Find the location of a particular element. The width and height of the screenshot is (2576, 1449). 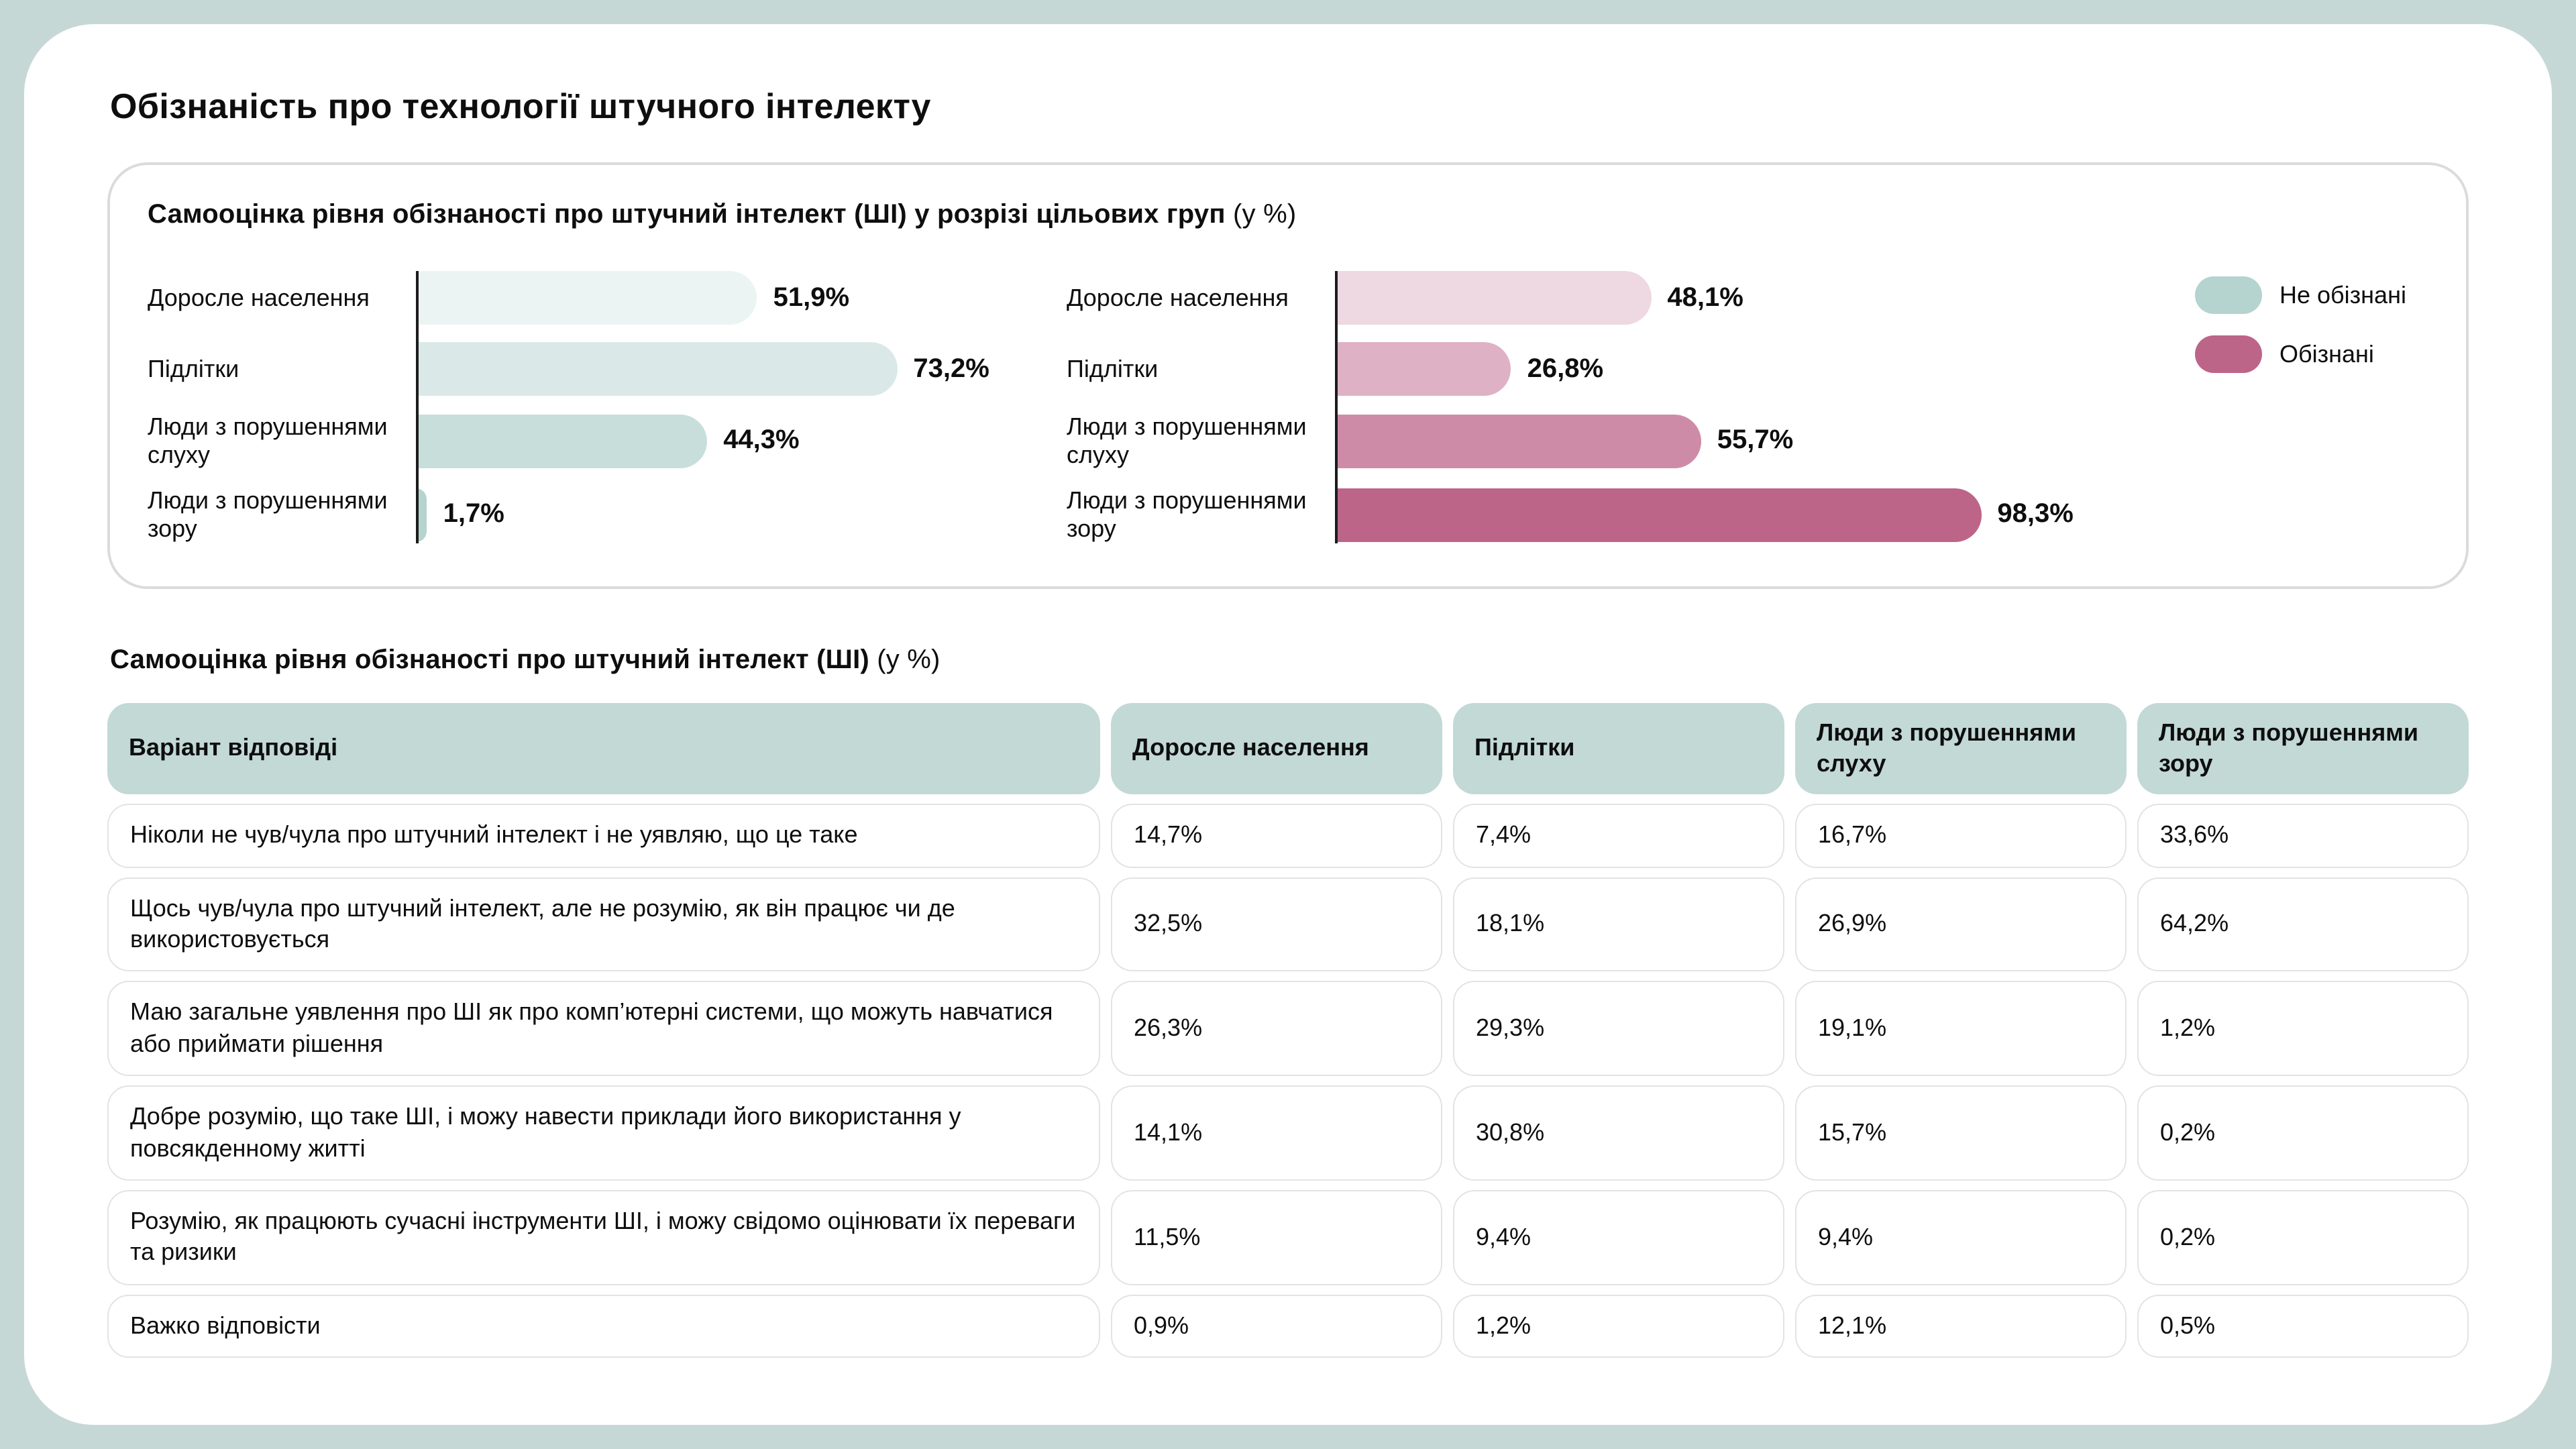

table-cell-value: 0,5% is located at coordinates (2303, 1326).